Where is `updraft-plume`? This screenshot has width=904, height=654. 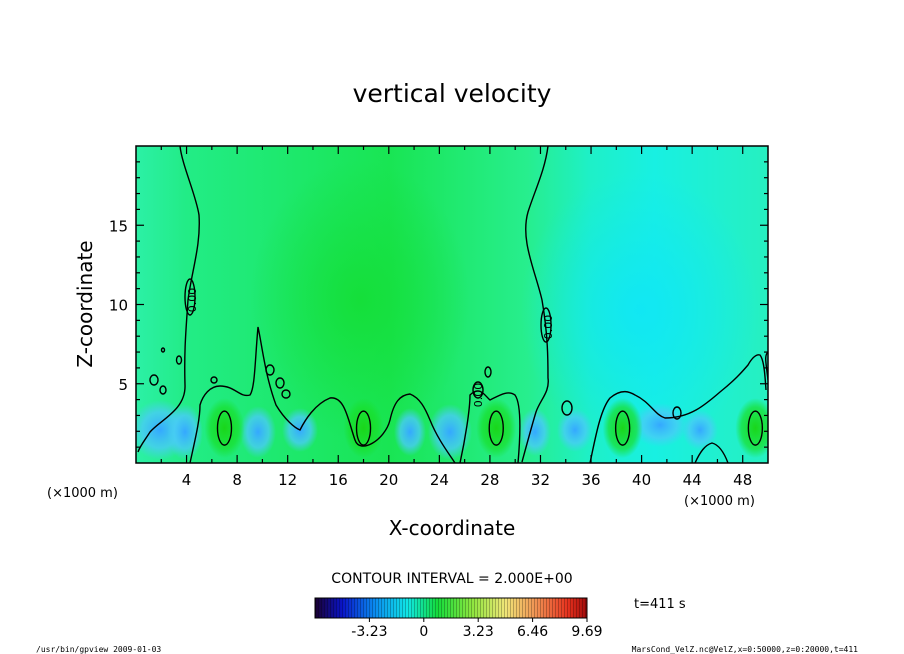 updraft-plume is located at coordinates (360, 300).